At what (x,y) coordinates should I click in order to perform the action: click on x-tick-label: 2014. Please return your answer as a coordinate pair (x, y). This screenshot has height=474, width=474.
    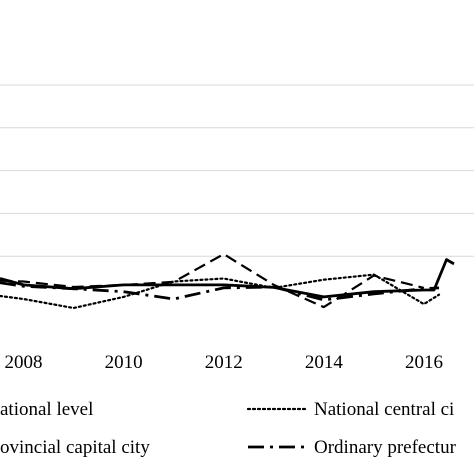
    Looking at the image, I should click on (324, 362).